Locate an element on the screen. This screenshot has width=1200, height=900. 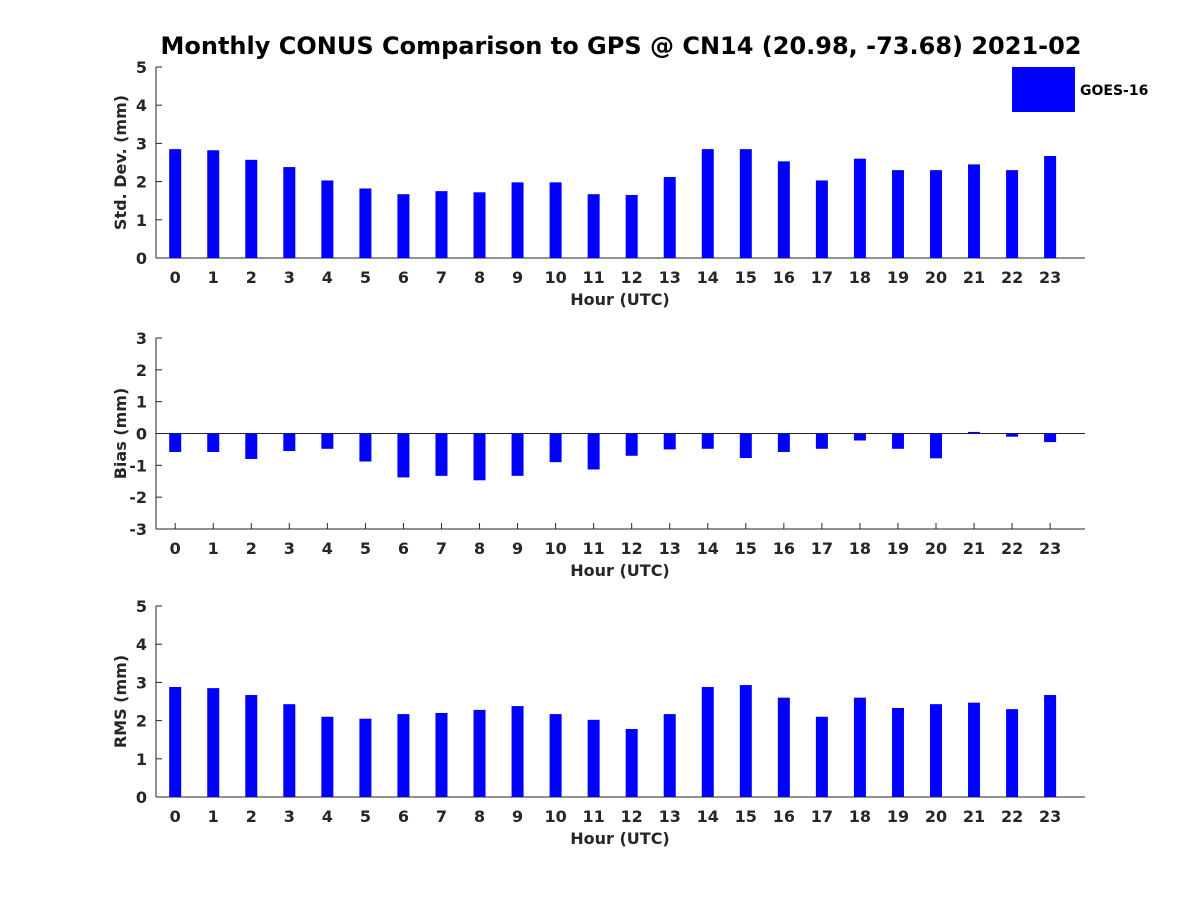
rms-xtick-label: 22 is located at coordinates (1012, 816).